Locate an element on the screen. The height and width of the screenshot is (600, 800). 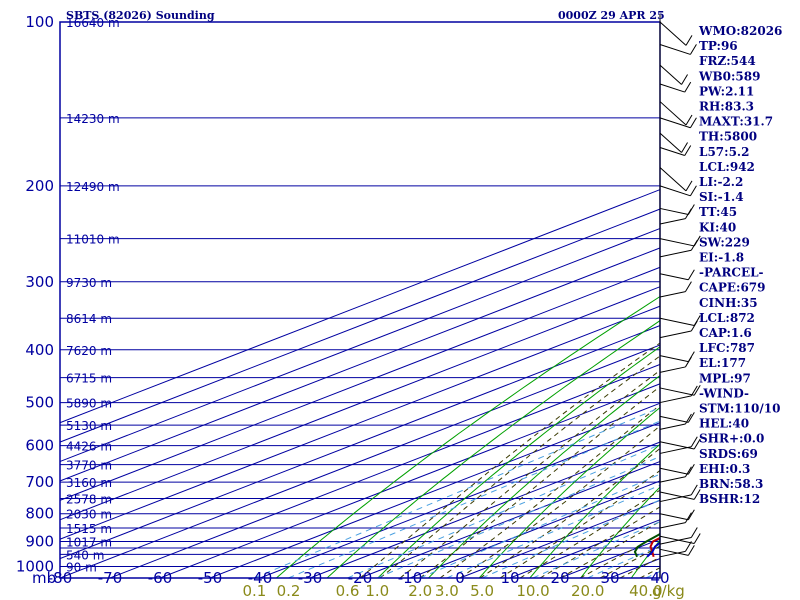
height-label: 540 m is located at coordinates (85, 555).